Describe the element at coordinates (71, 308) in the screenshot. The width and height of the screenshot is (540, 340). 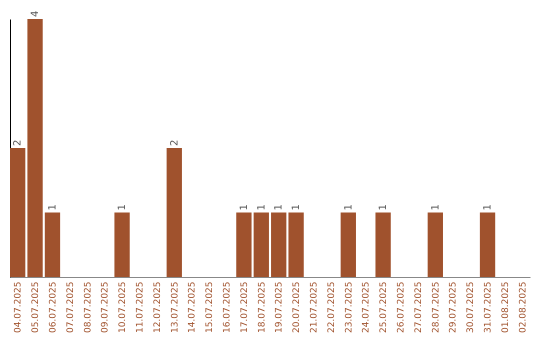
I see `x-tick-label: 07.07.2025` at that location.